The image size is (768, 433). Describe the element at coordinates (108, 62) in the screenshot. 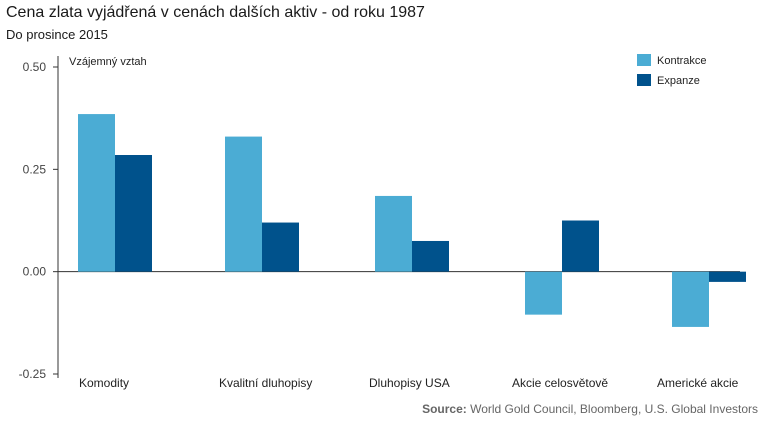

I see `y-axis-label: Vzájemný vztah` at that location.